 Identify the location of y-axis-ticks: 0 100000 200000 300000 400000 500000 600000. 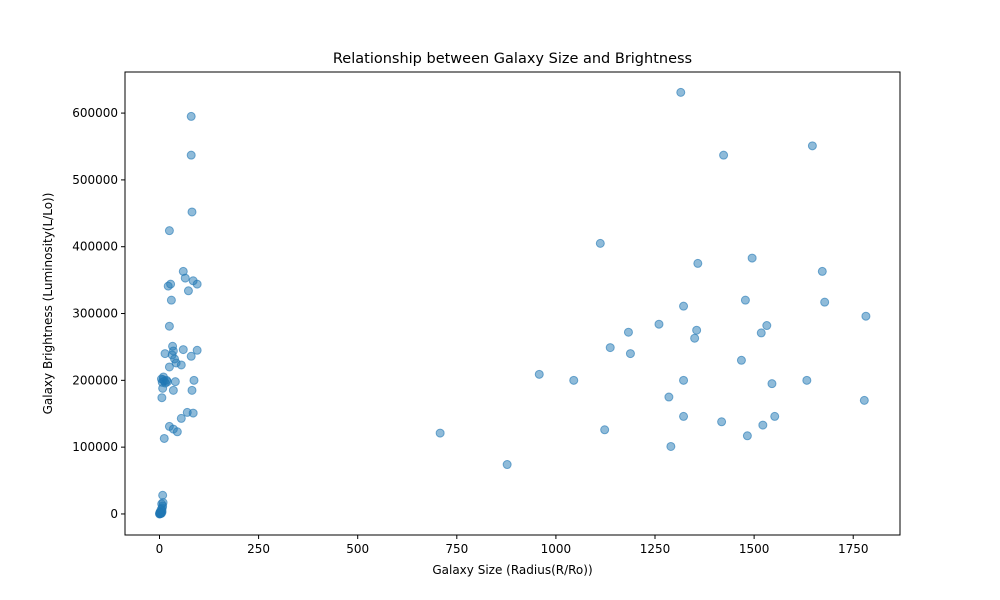
(98, 313).